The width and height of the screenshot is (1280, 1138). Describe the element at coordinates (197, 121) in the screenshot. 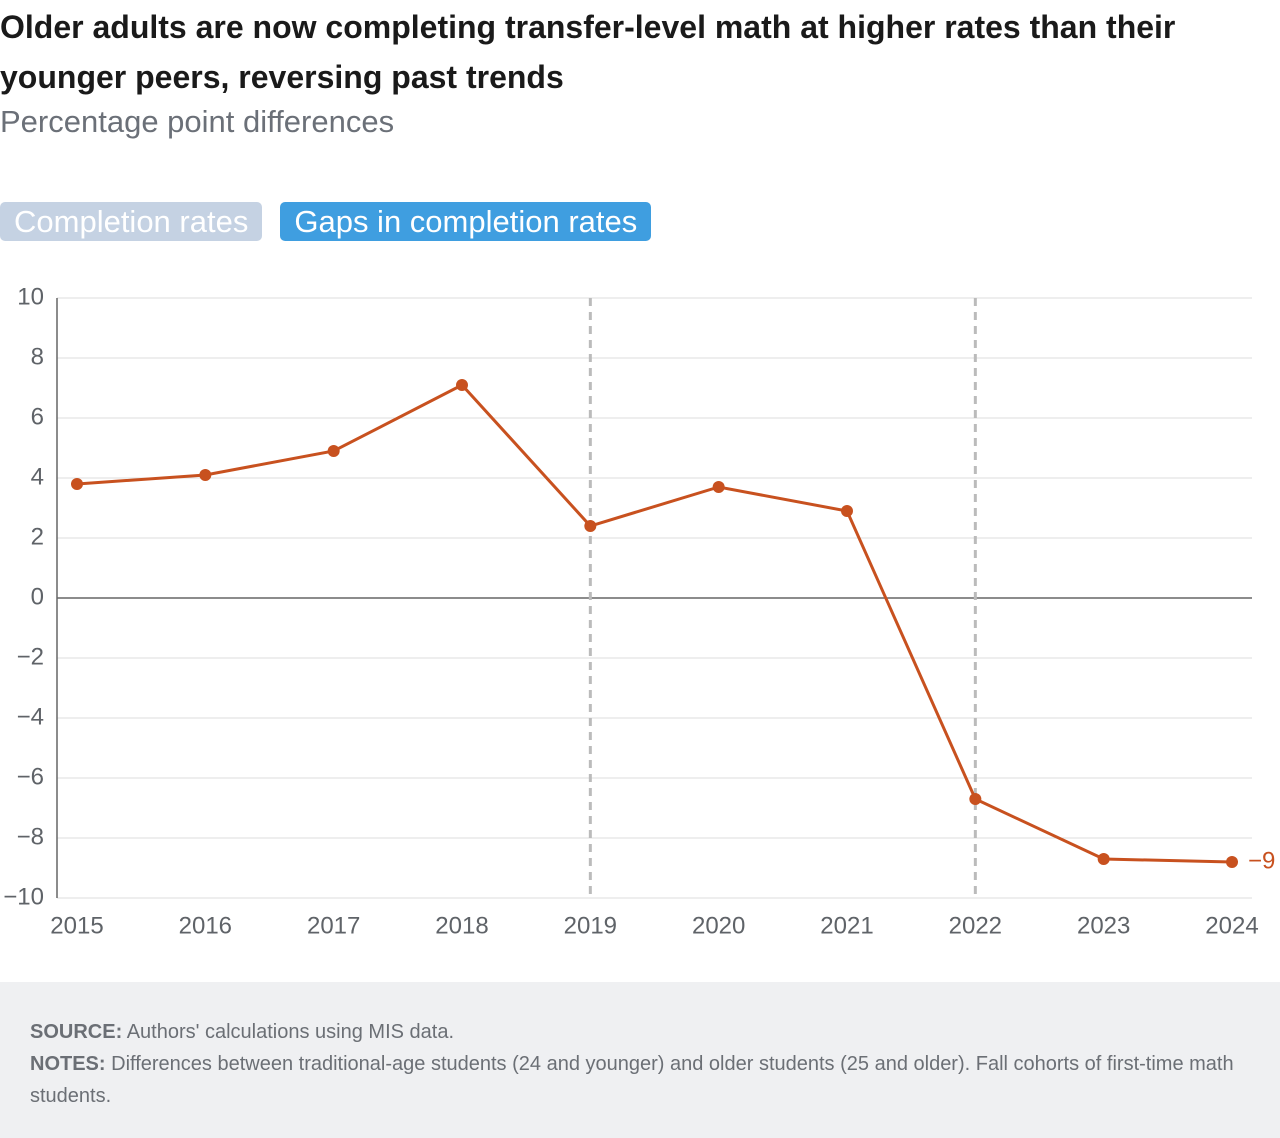

I see `subtitle: Percentage point differences` at that location.